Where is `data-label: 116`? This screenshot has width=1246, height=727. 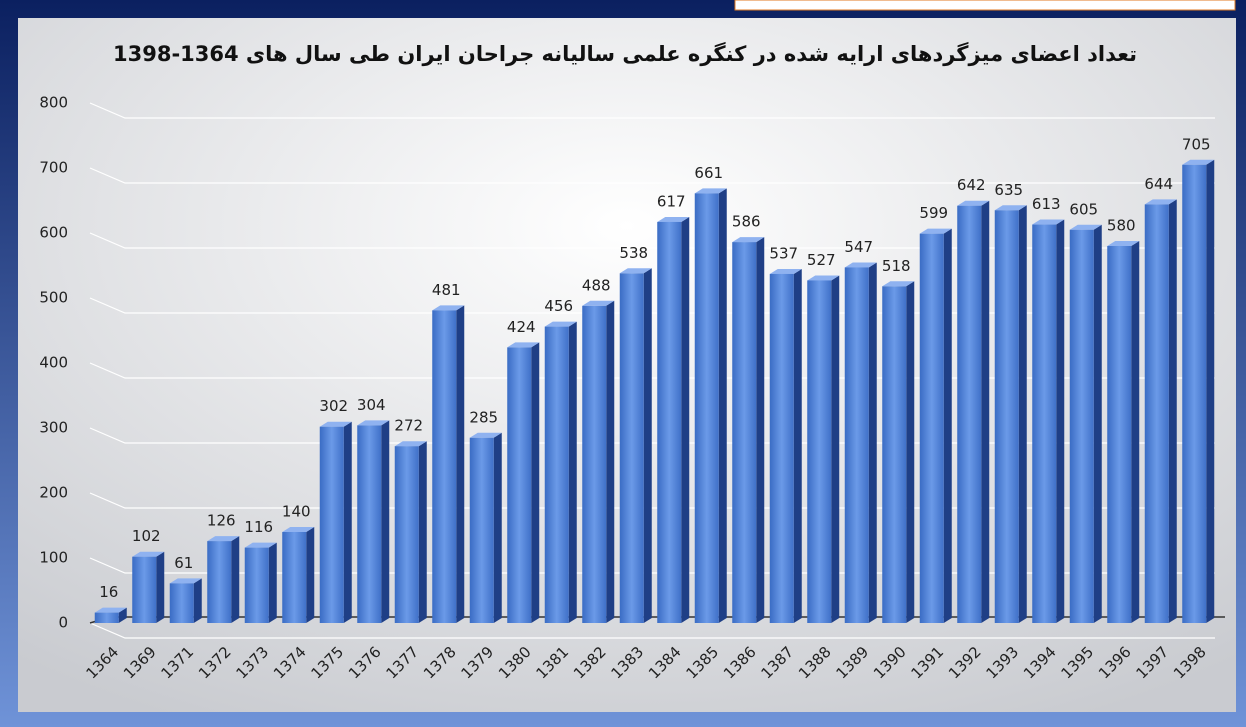 data-label: 116 is located at coordinates (258, 527).